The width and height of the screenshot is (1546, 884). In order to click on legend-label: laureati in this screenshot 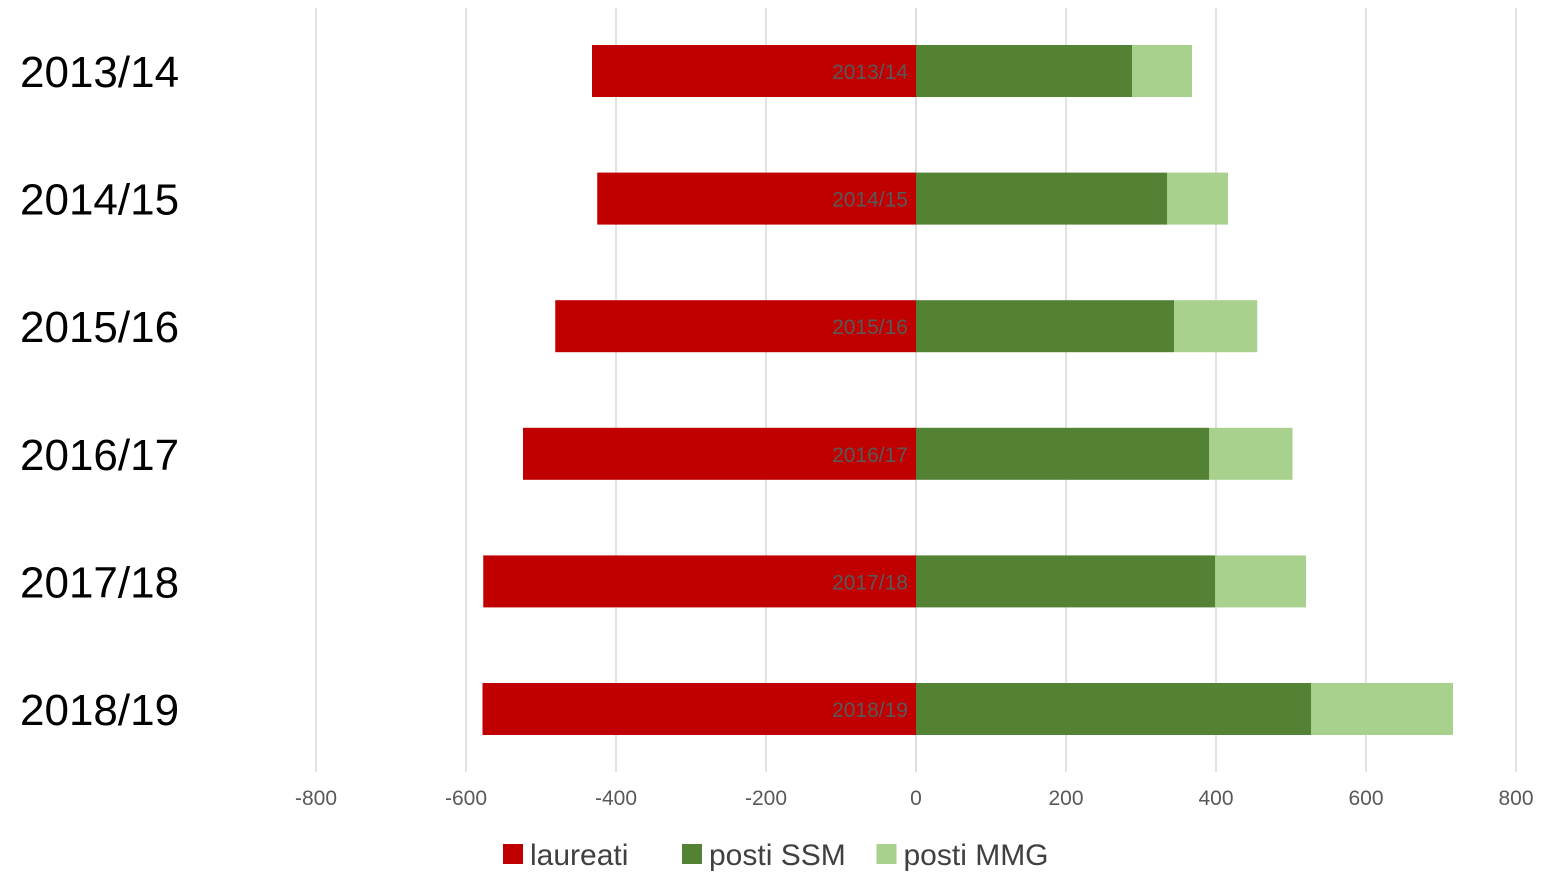, I will do `click(579, 855)`.